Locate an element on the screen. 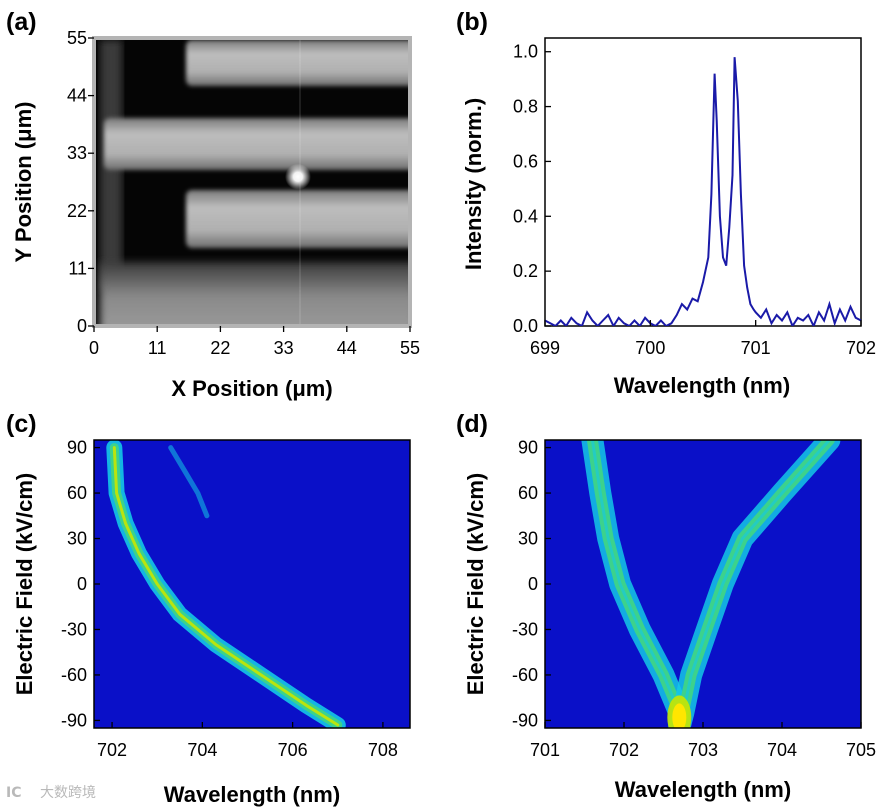  xlabel-d: Wavelength (nm) is located at coordinates (703, 789).